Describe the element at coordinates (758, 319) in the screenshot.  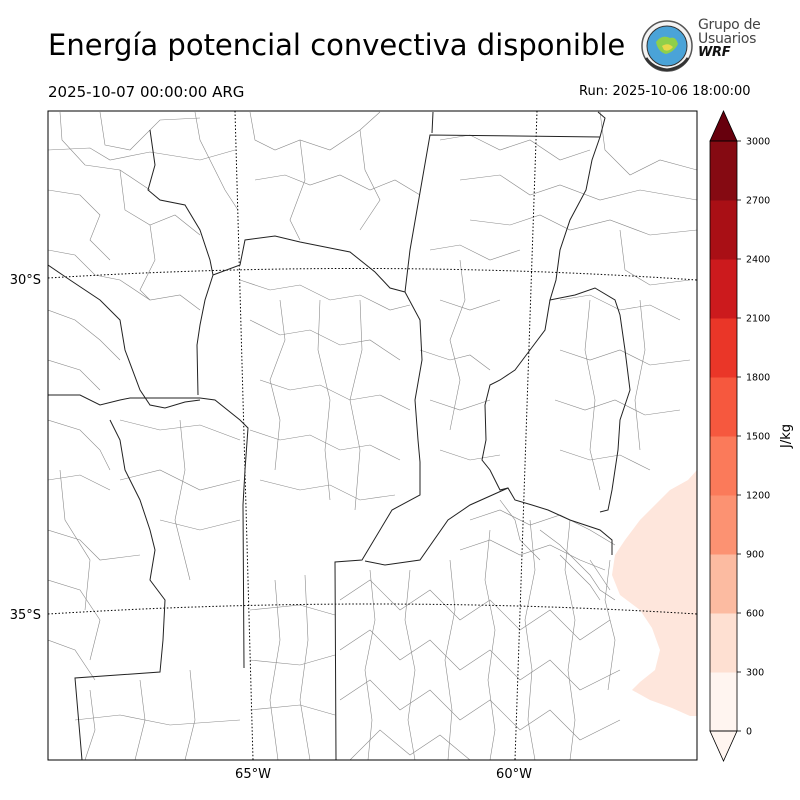
I see `colorbar-tick-label: 2100` at that location.